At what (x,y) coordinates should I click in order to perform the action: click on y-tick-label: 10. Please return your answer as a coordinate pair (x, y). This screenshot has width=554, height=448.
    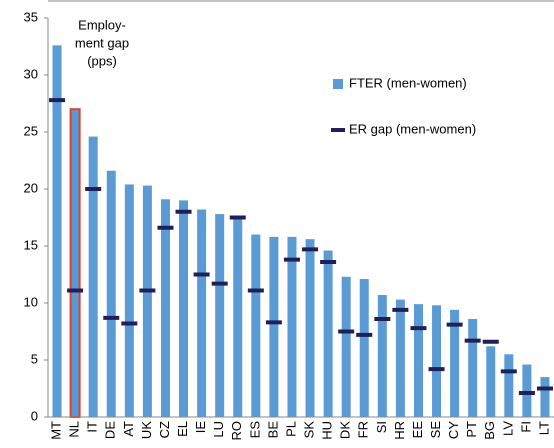
    Looking at the image, I should click on (31, 301).